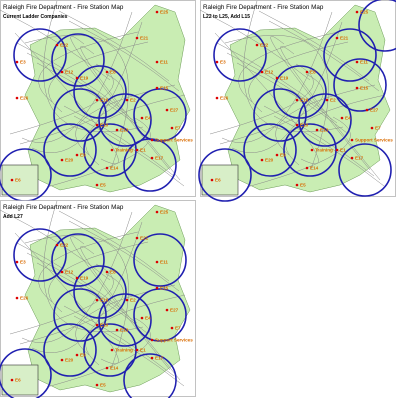 The image size is (396, 398). Describe the element at coordinates (364, 12) in the screenshot. I see `station-label: E25` at that location.